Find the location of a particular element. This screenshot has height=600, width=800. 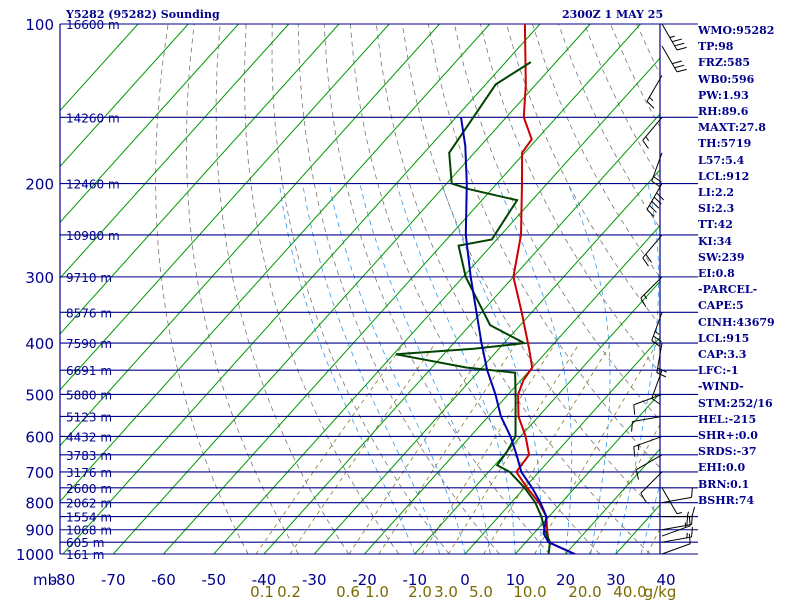

pressure-tick-label: 600 is located at coordinates (39, 437).